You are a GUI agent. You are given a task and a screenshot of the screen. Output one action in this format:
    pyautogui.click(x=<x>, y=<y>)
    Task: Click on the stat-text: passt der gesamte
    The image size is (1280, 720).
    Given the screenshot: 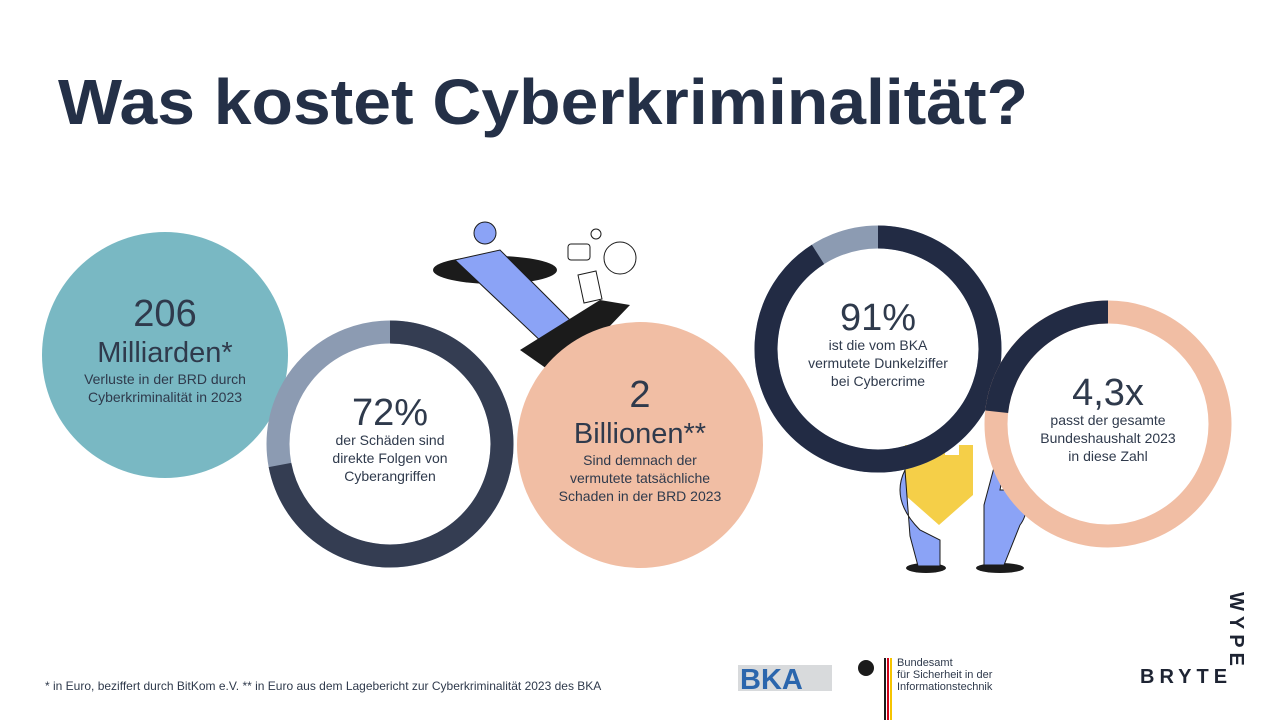 What is the action you would take?
    pyautogui.click(x=1107, y=420)
    